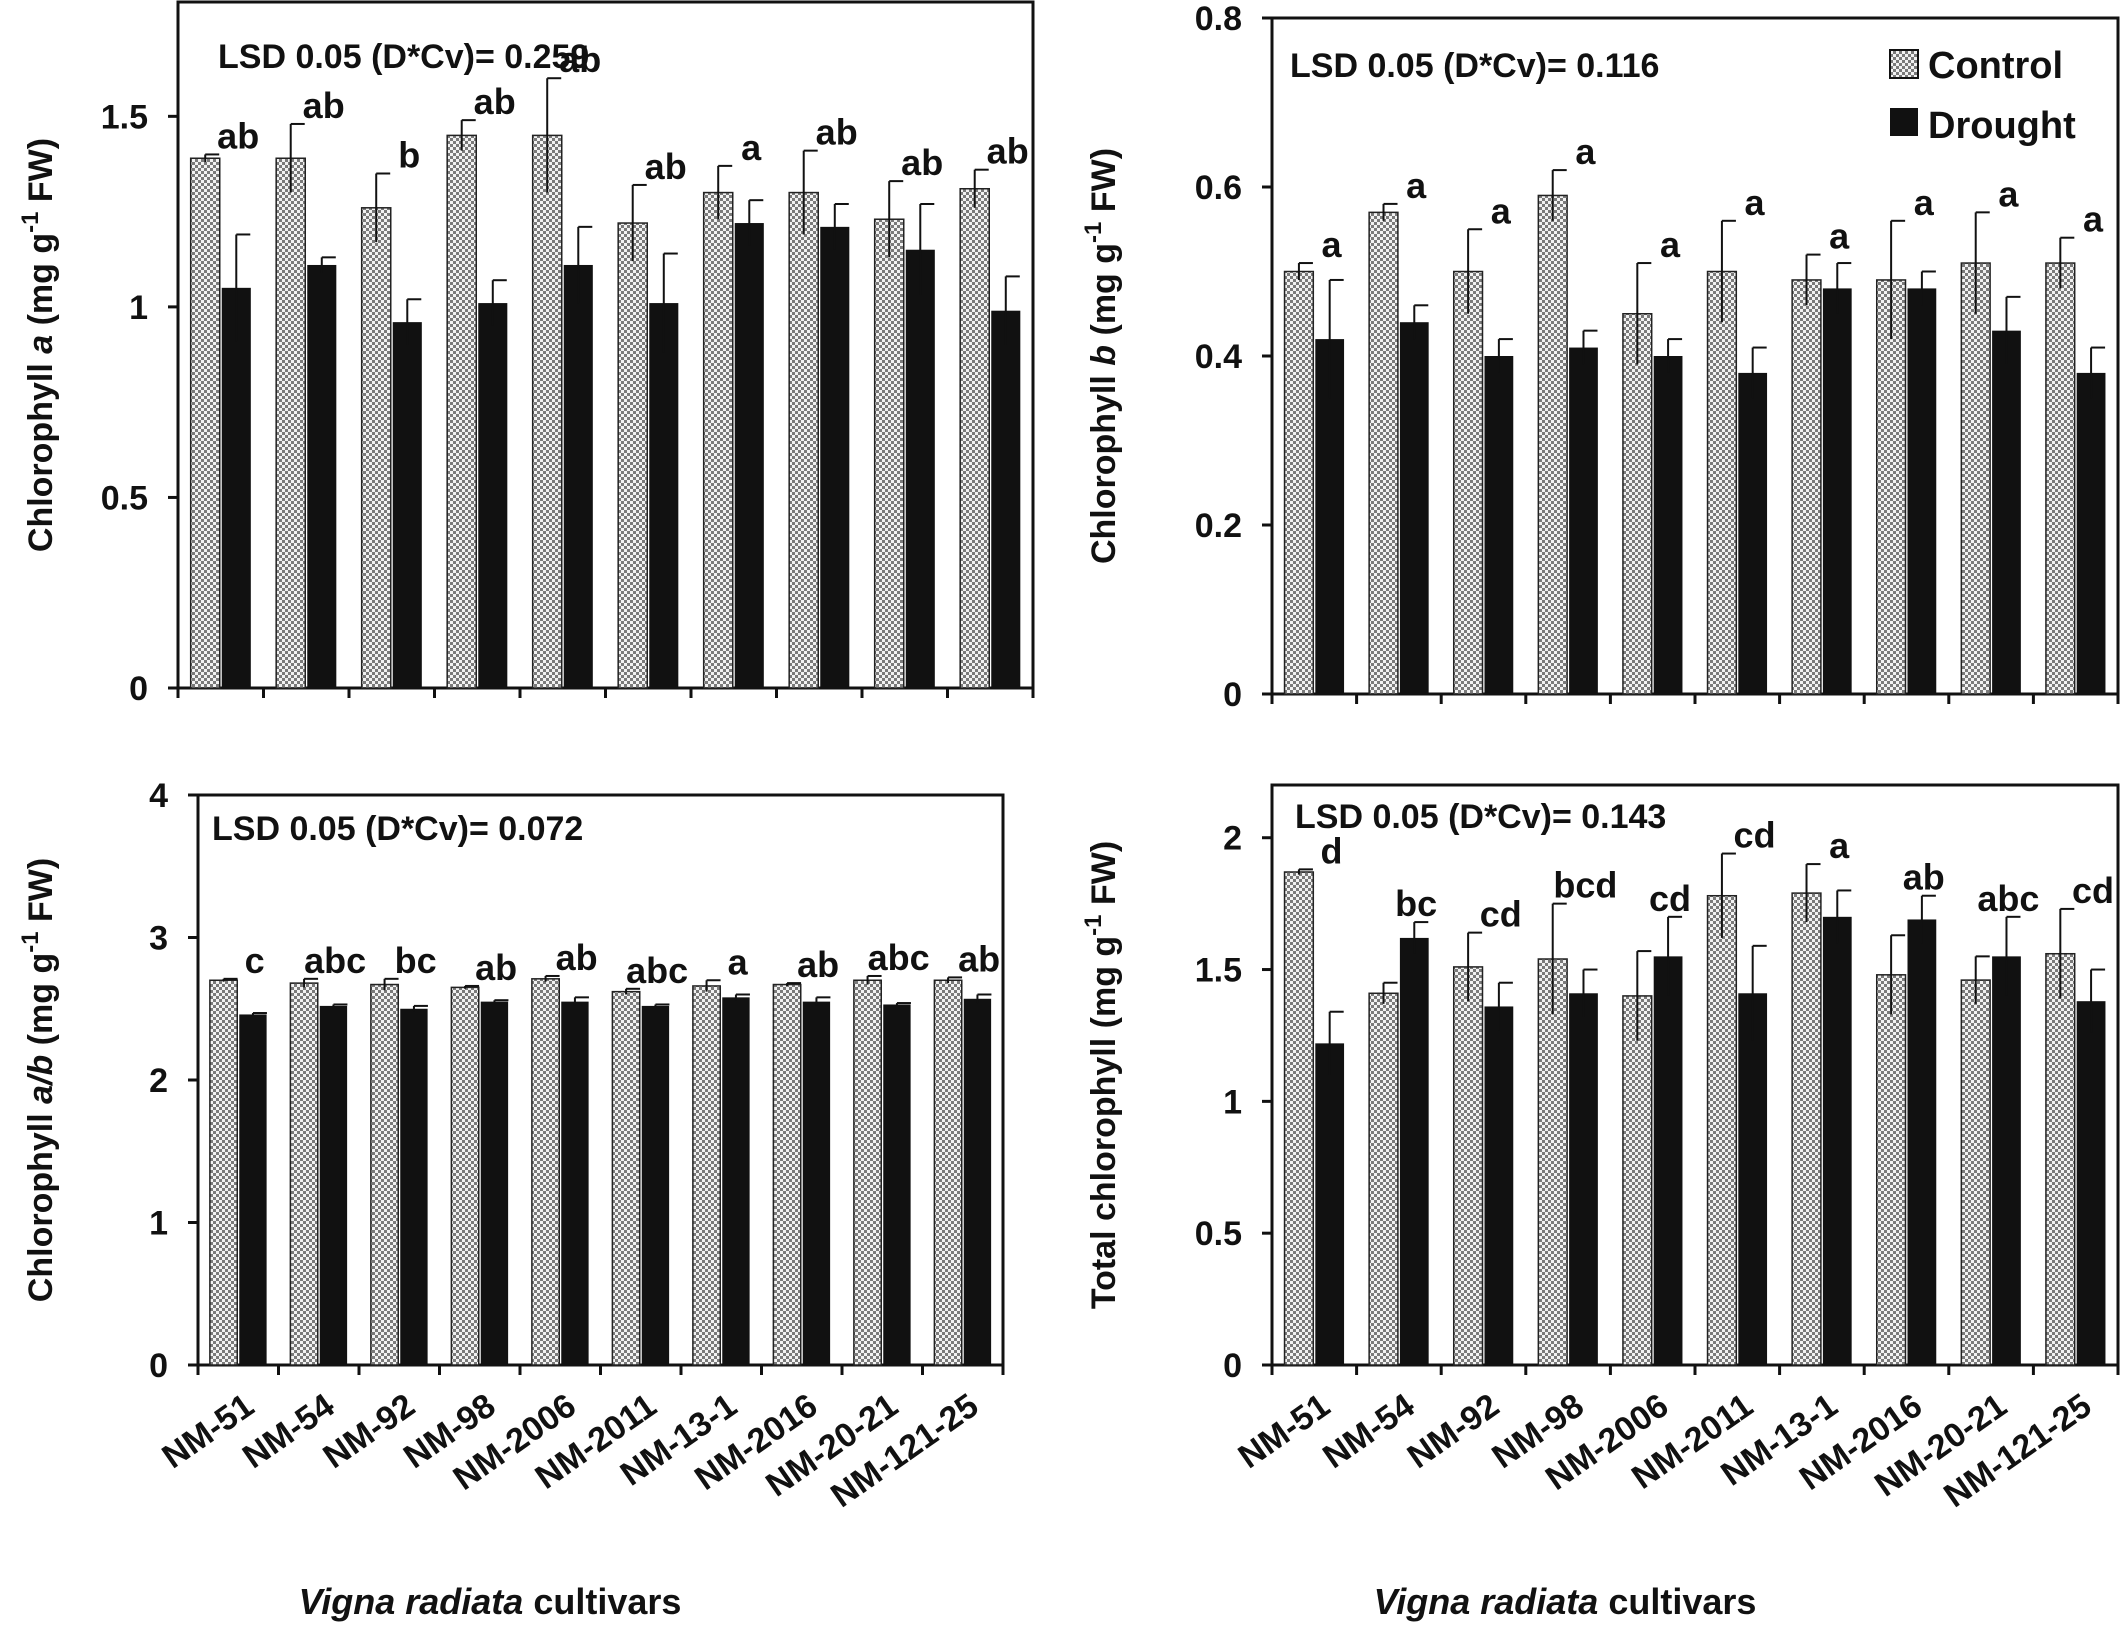 The height and width of the screenshot is (1633, 2128). I want to click on lsd-annotation: LSD 0.05 (D*Cv)= 0.072, so click(397, 829).